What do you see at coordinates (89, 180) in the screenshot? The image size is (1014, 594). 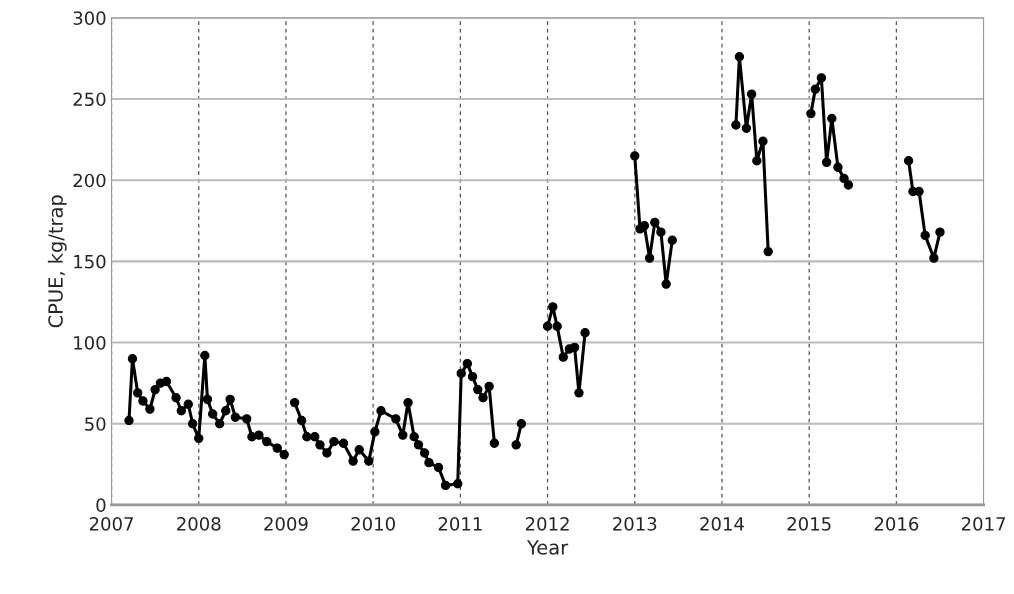 I see `y-tick-label: 200` at bounding box center [89, 180].